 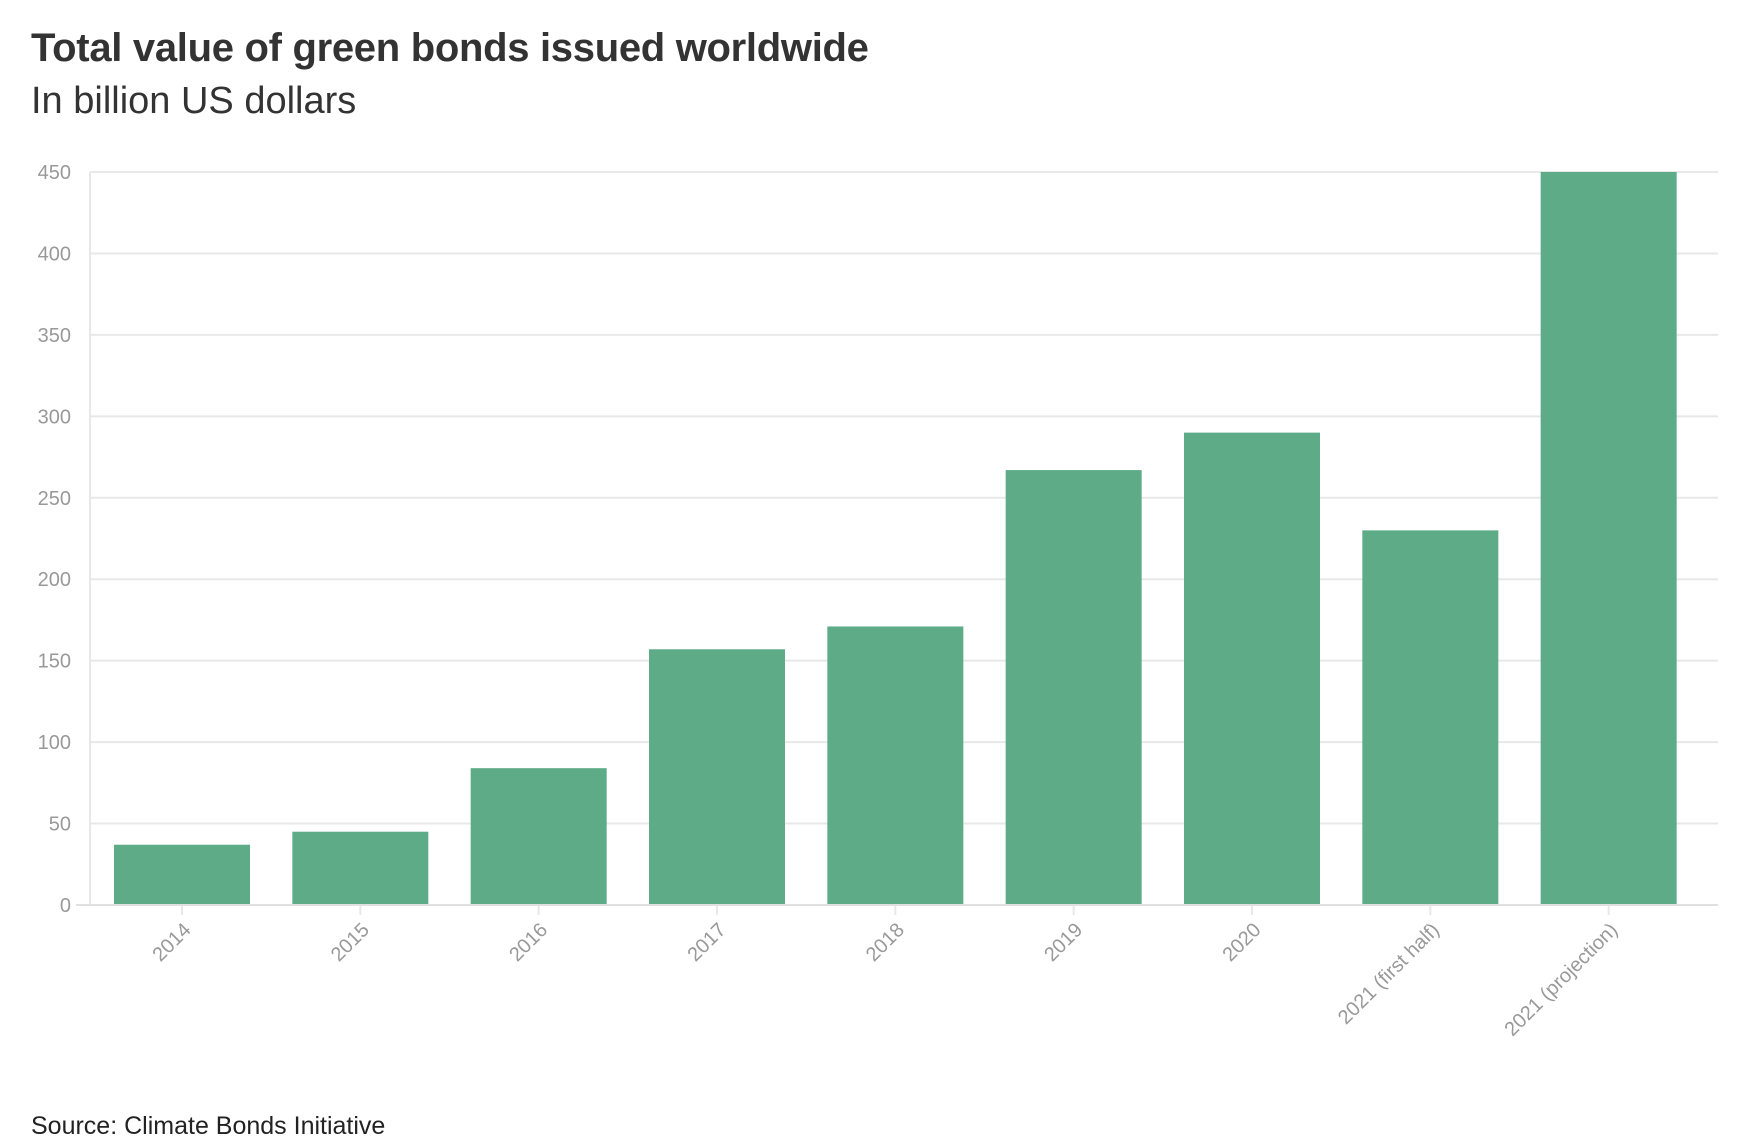 What do you see at coordinates (54, 580) in the screenshot?
I see `y-tick-label: 200` at bounding box center [54, 580].